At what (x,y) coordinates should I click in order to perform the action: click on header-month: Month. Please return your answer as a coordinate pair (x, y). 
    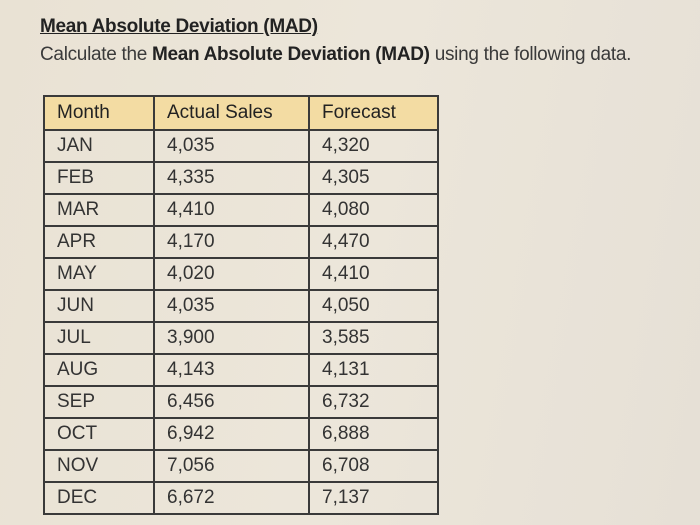
    Looking at the image, I should click on (99, 113).